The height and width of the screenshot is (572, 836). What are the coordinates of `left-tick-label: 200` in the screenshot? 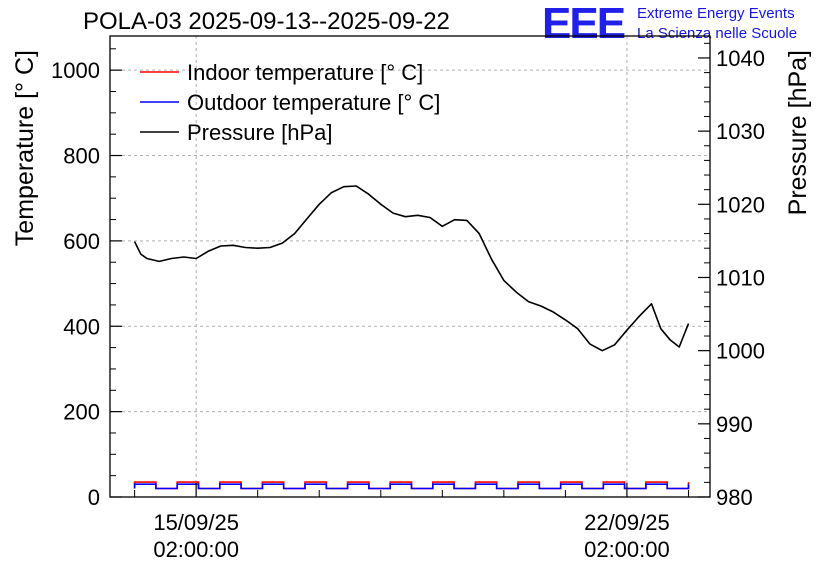 It's located at (81, 412).